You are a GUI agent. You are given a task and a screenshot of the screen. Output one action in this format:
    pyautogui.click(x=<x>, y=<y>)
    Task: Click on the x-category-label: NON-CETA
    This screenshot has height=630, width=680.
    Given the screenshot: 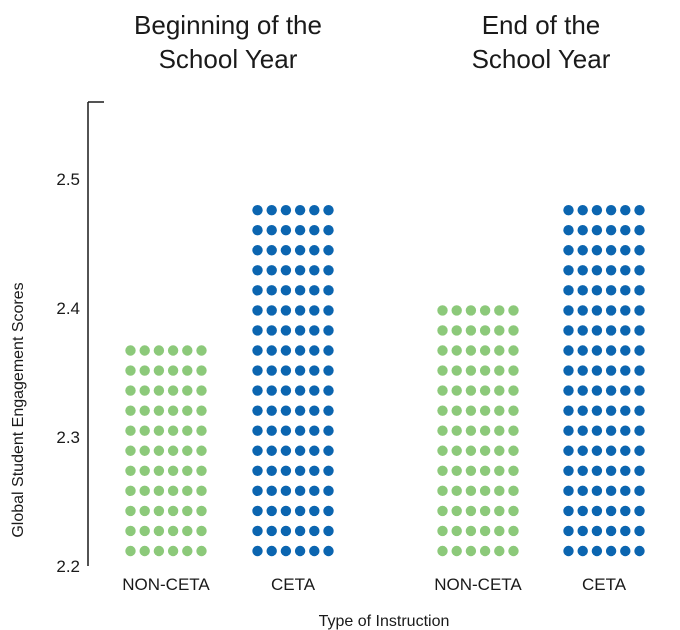 What is the action you would take?
    pyautogui.click(x=478, y=584)
    